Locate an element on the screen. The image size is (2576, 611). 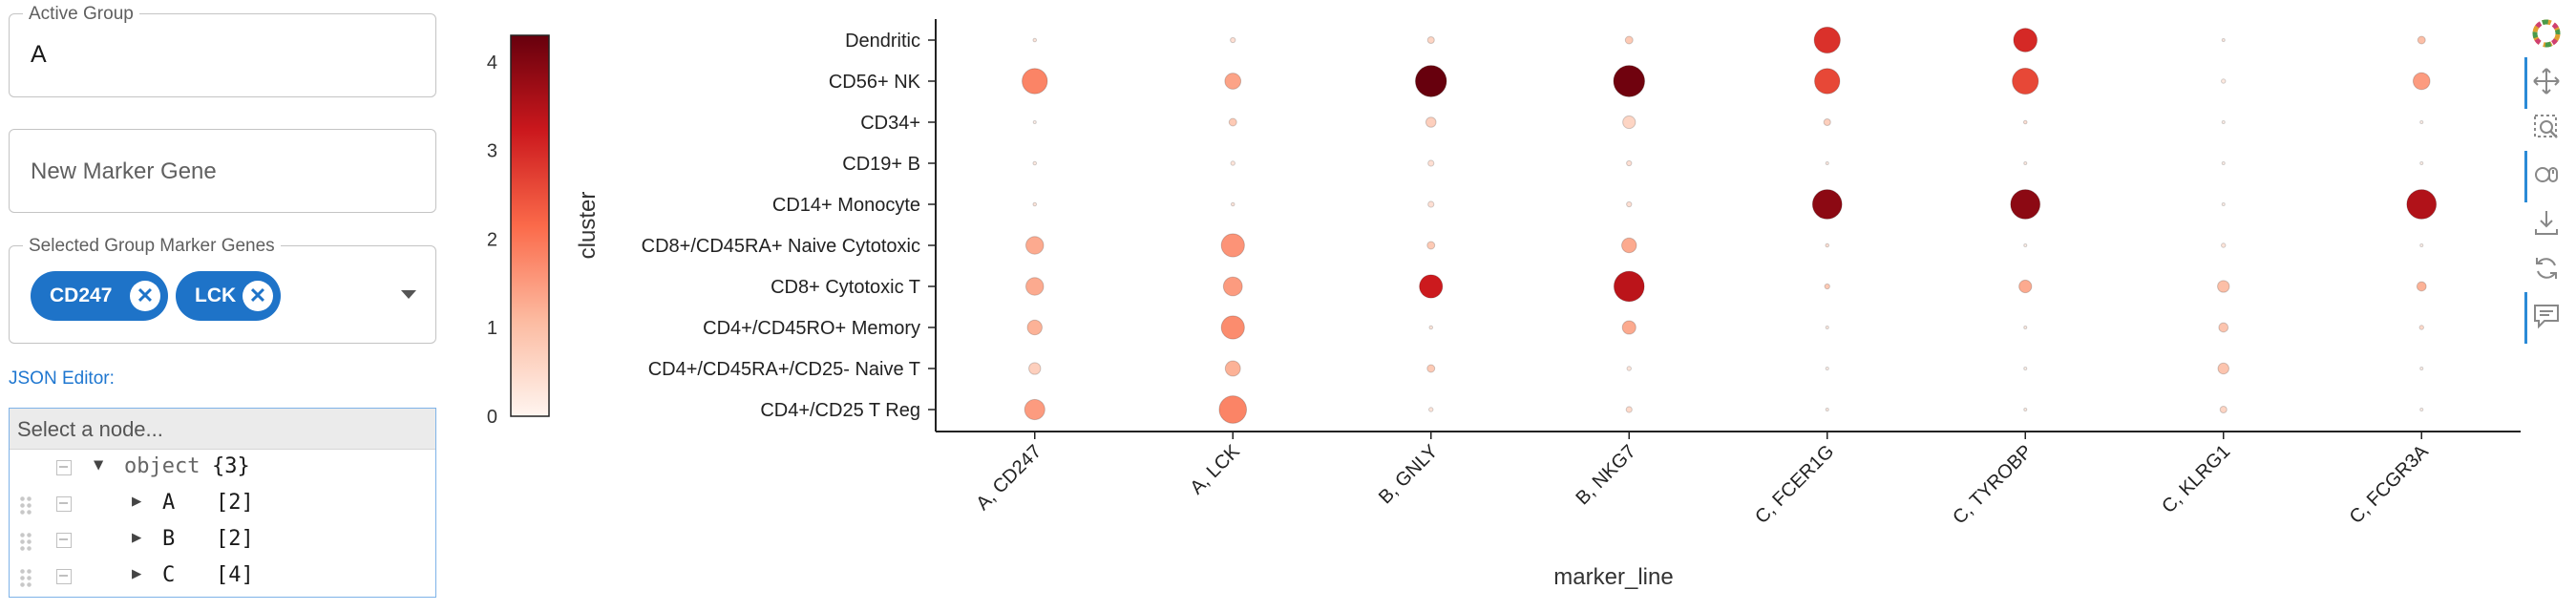
json-editor-label: JSON Editor: is located at coordinates (62, 379).